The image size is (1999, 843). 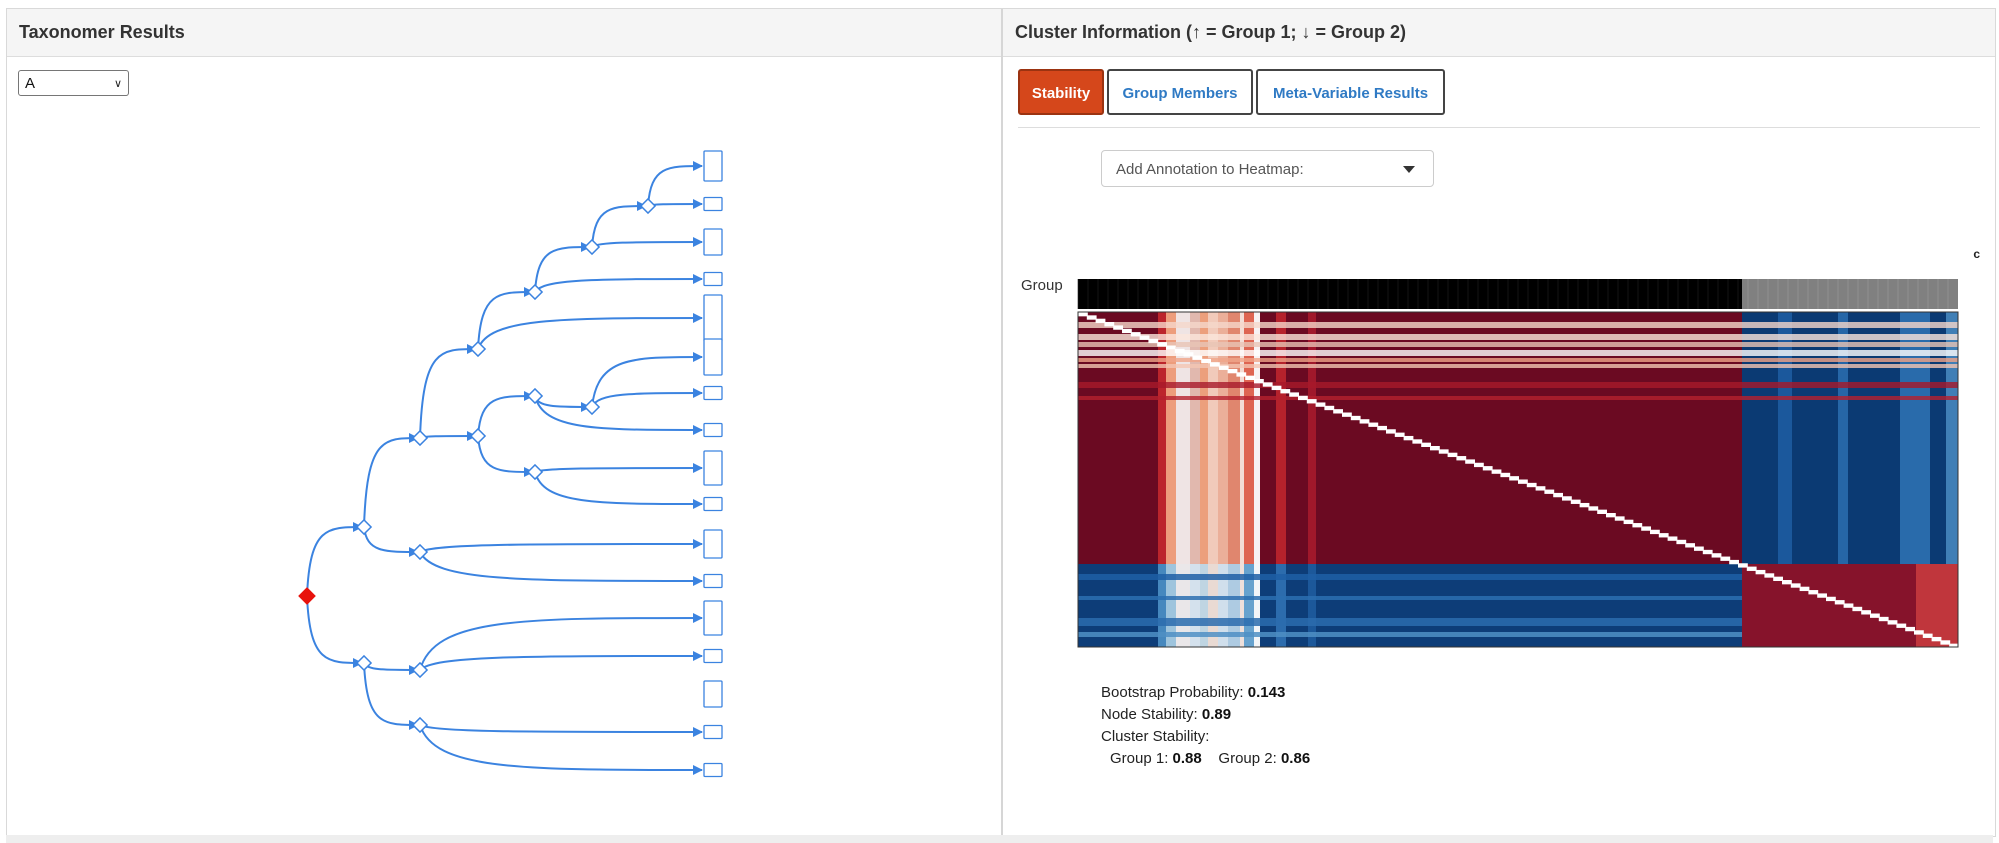 What do you see at coordinates (307, 596) in the screenshot?
I see `root-node` at bounding box center [307, 596].